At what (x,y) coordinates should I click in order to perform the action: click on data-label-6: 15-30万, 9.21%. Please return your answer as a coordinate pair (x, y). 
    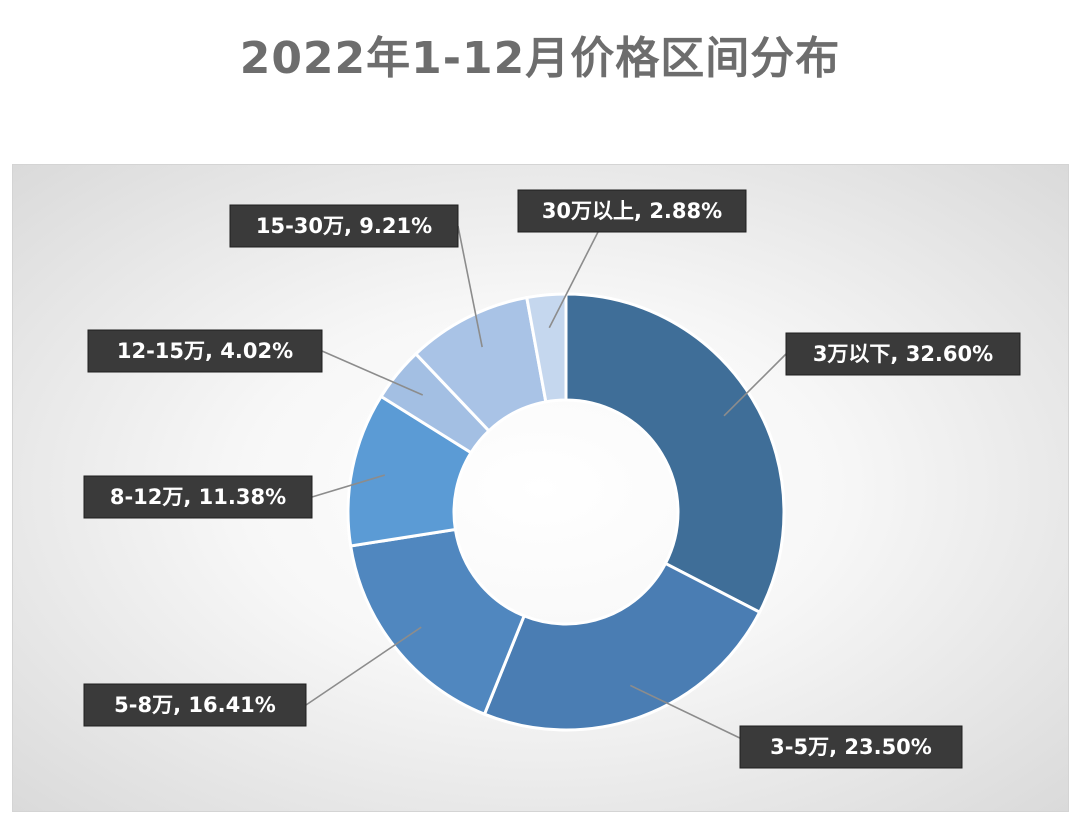
    Looking at the image, I should click on (344, 226).